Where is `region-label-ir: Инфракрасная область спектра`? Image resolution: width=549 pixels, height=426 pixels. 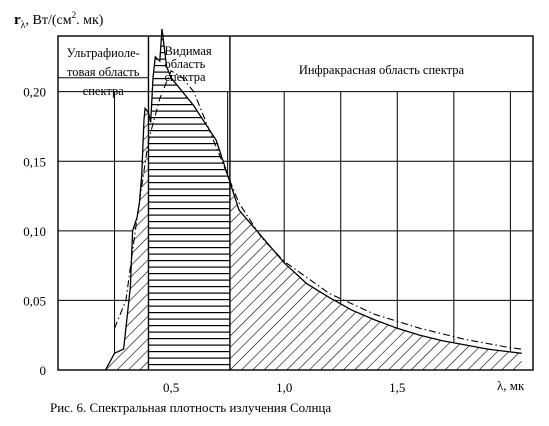
region-label-ir: Инфракрасная область спектра is located at coordinates (382, 70).